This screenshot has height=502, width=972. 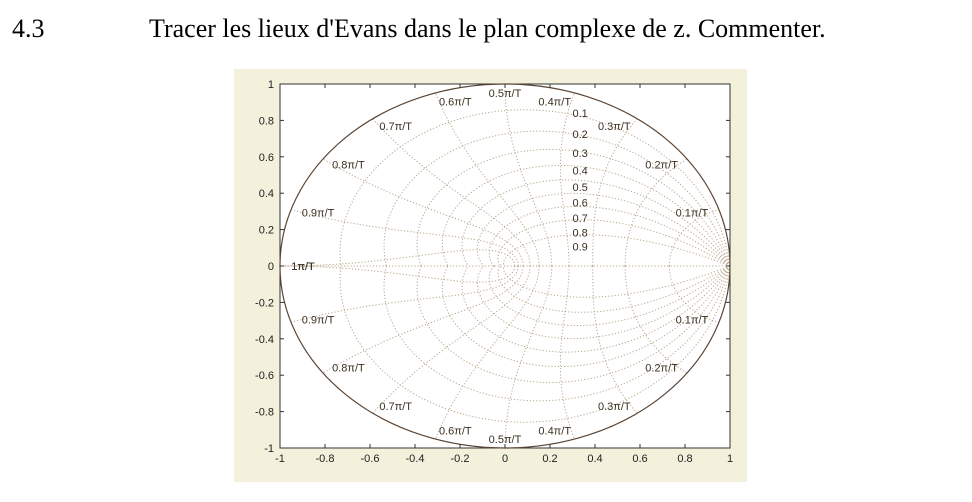 I want to click on damping-label-8: 0.9, so click(x=580, y=248).